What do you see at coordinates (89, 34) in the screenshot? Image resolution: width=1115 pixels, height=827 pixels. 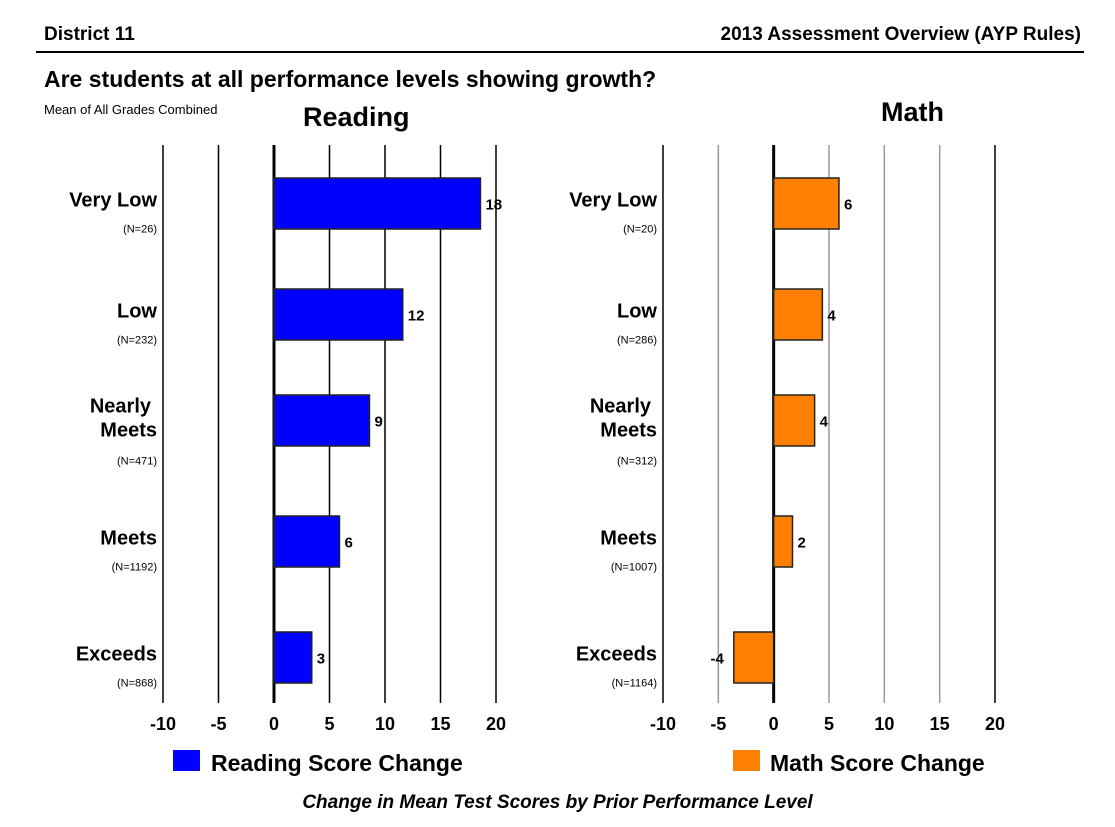 I see `district-name: District 11` at bounding box center [89, 34].